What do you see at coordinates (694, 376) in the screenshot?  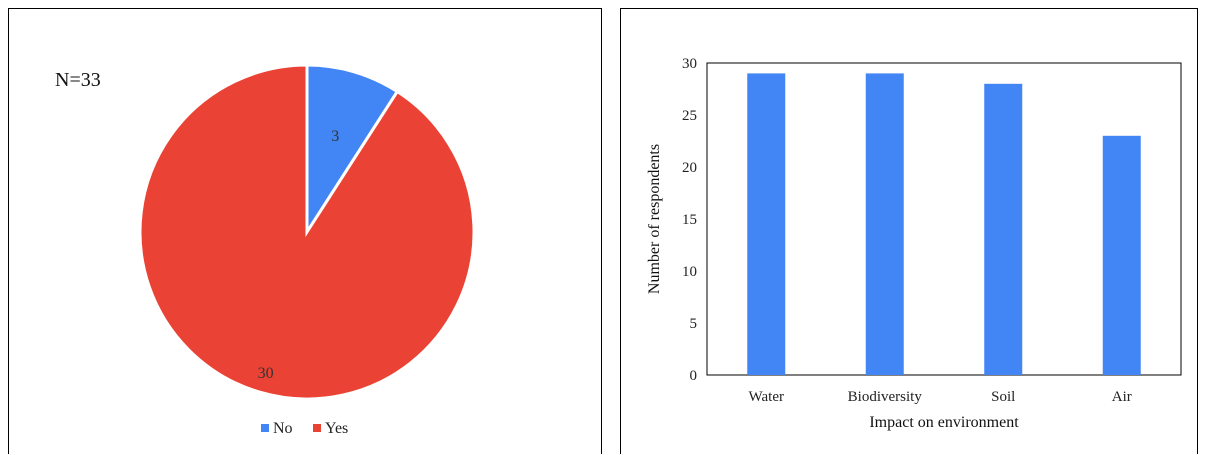 I see `y-tick-label: 0` at bounding box center [694, 376].